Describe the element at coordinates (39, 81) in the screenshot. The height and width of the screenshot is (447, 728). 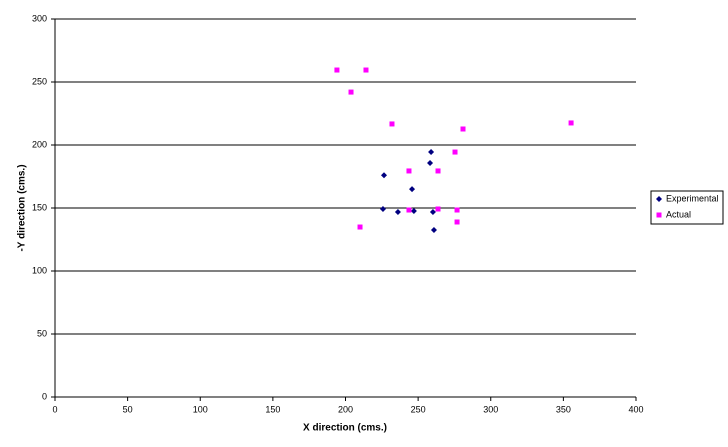
I see `y-tick-label: 250` at that location.